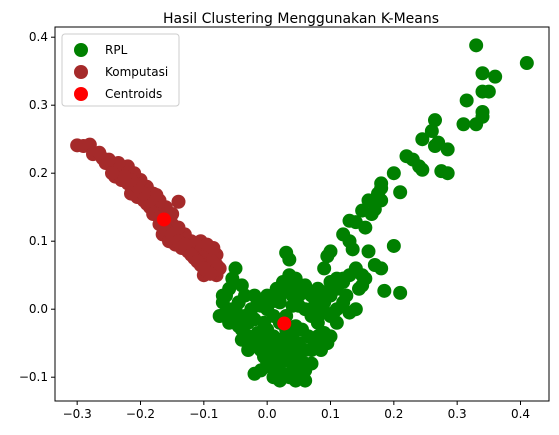 This screenshot has width=559, height=435. I want to click on x-tick-label: 0.2, so click(393, 414).